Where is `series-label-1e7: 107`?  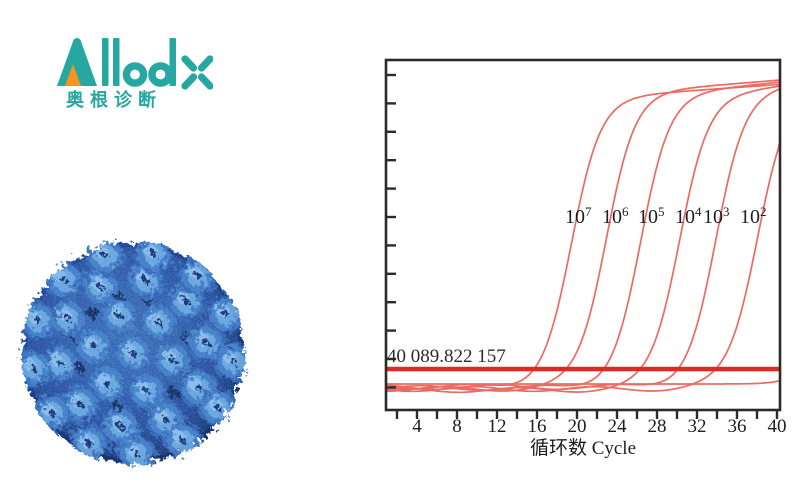 series-label-1e7: 107 is located at coordinates (578, 216).